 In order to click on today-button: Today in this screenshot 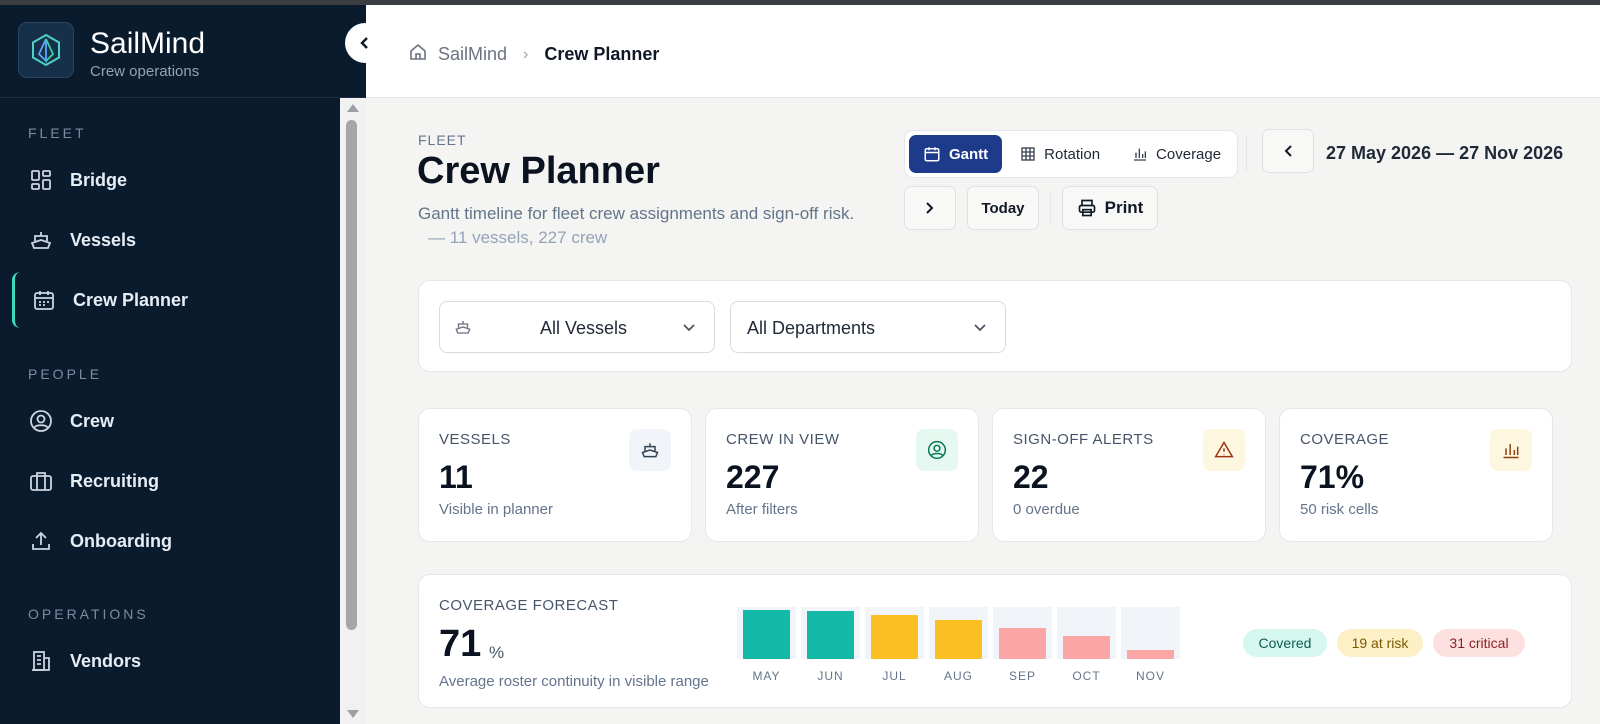, I will do `click(1003, 208)`.